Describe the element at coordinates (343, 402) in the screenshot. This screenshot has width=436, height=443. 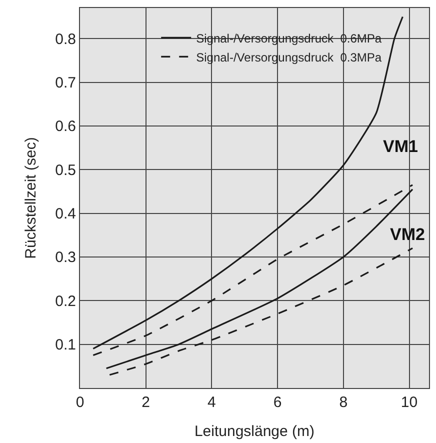
I see `x-tick-label: 8` at that location.